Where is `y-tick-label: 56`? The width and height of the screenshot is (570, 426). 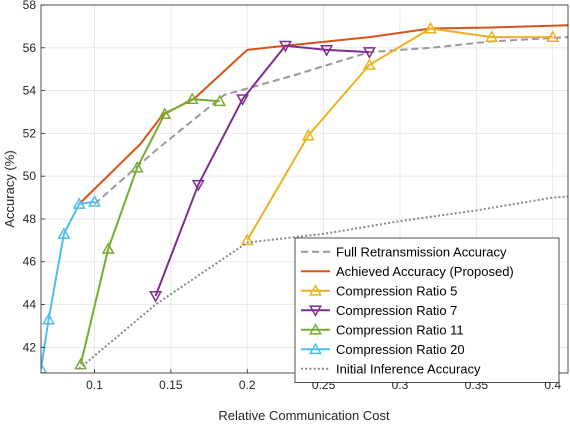
y-tick-label: 56 is located at coordinates (30, 48).